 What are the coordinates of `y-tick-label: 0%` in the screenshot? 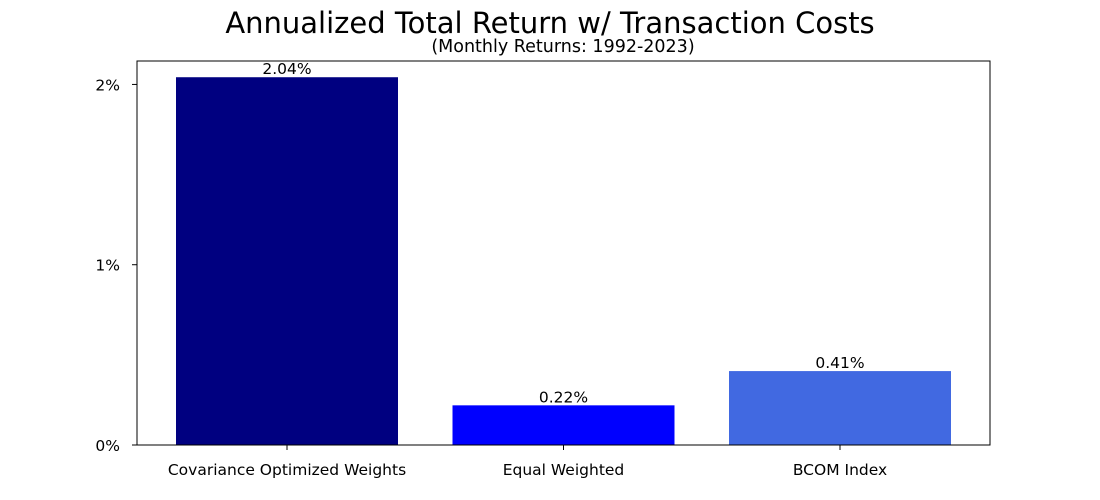 It's located at (107, 446).